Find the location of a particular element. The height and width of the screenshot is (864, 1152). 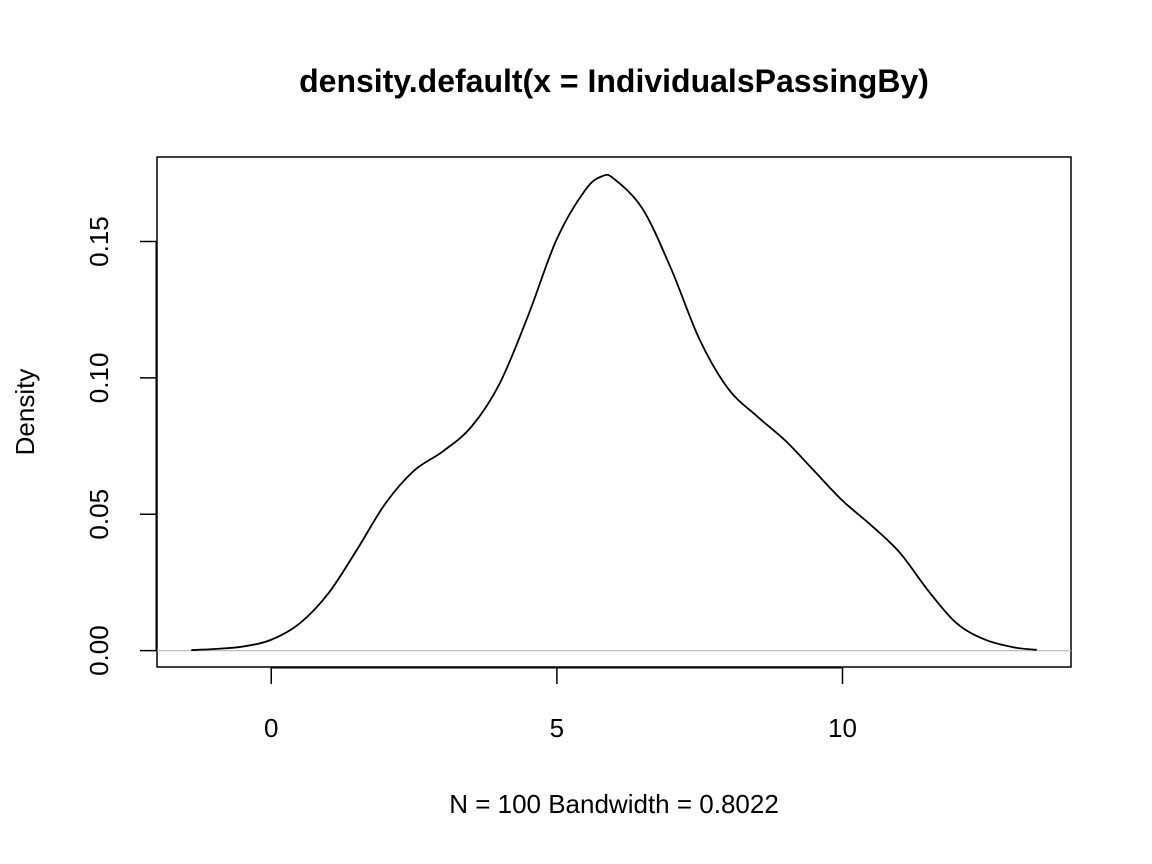

y-tick-label: 0.10 is located at coordinates (99, 378).